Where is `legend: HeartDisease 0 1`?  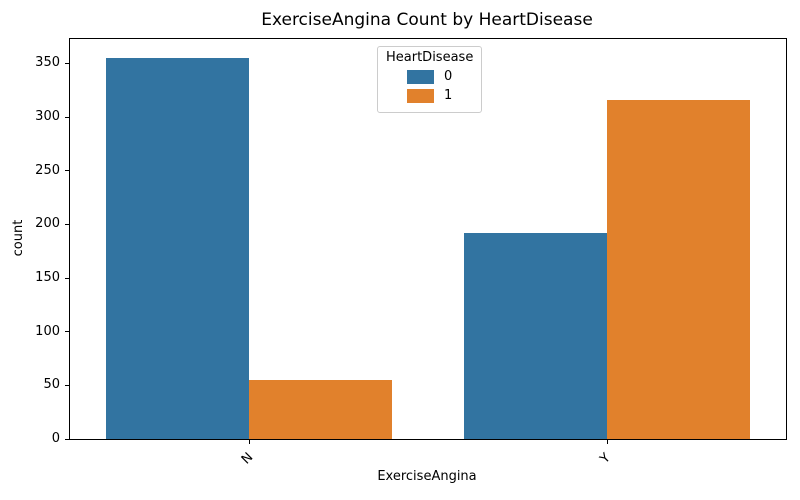 legend: HeartDisease 0 1 is located at coordinates (430, 79).